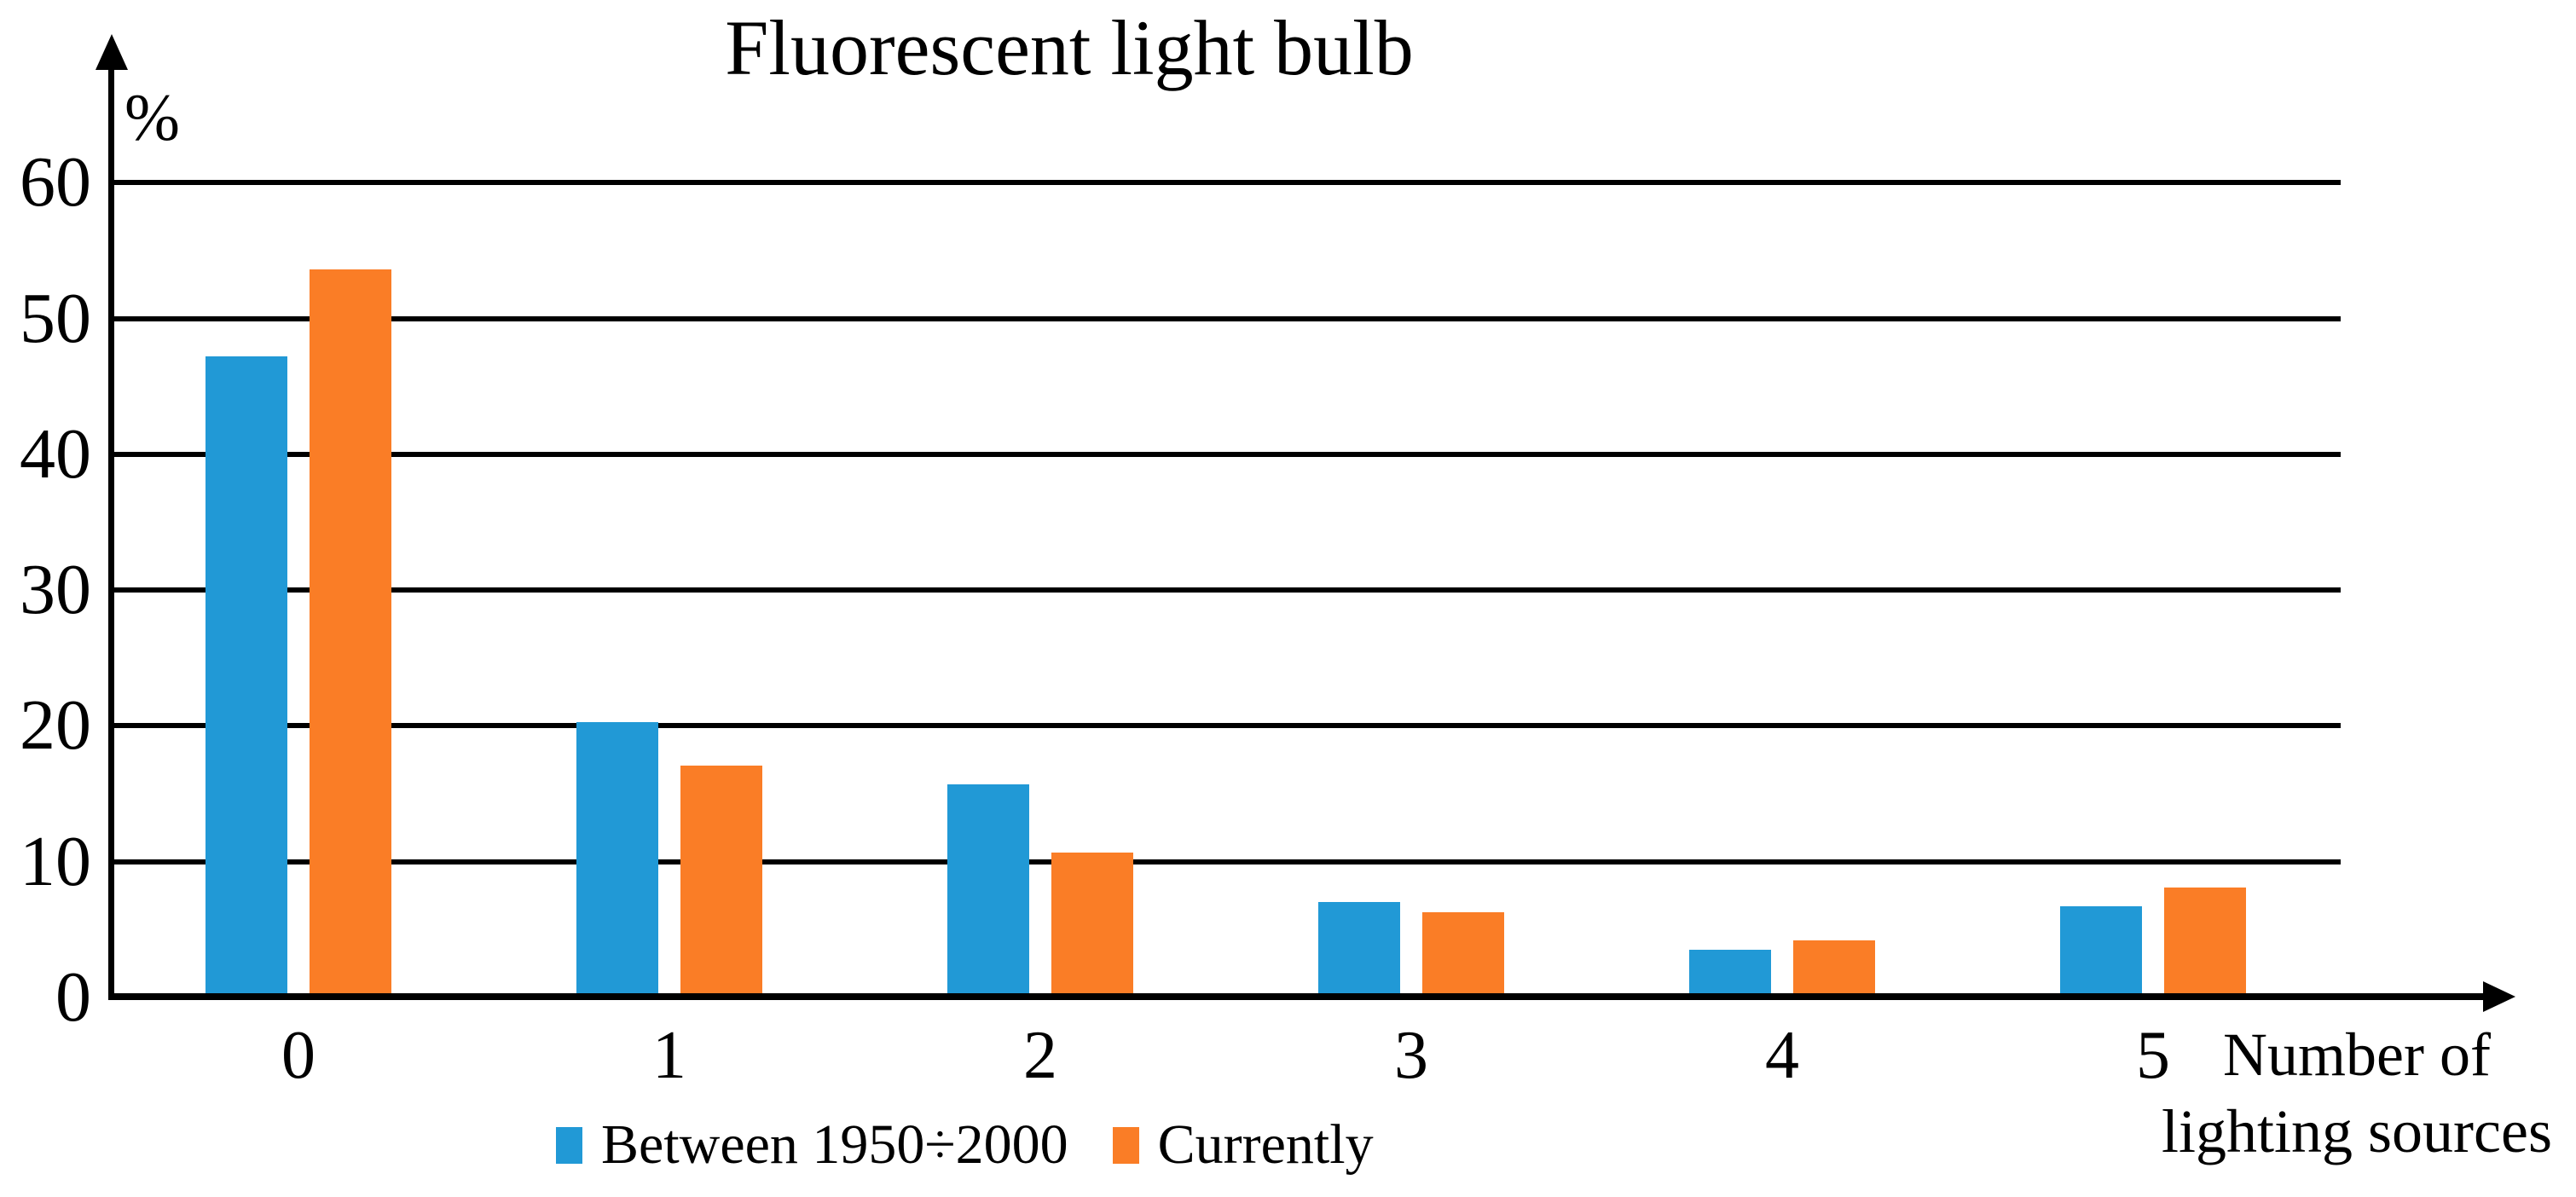 The width and height of the screenshot is (2576, 1197). I want to click on legend-label: Between 1950÷2000, so click(834, 1144).